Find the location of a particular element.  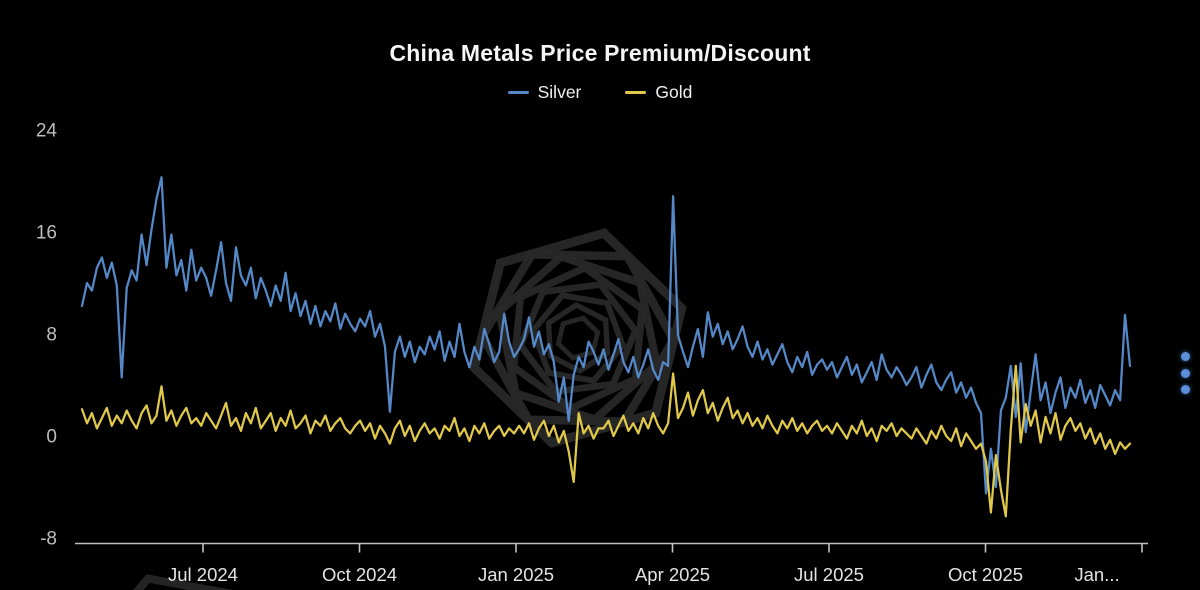

legend: Silver Gold is located at coordinates (600, 92).